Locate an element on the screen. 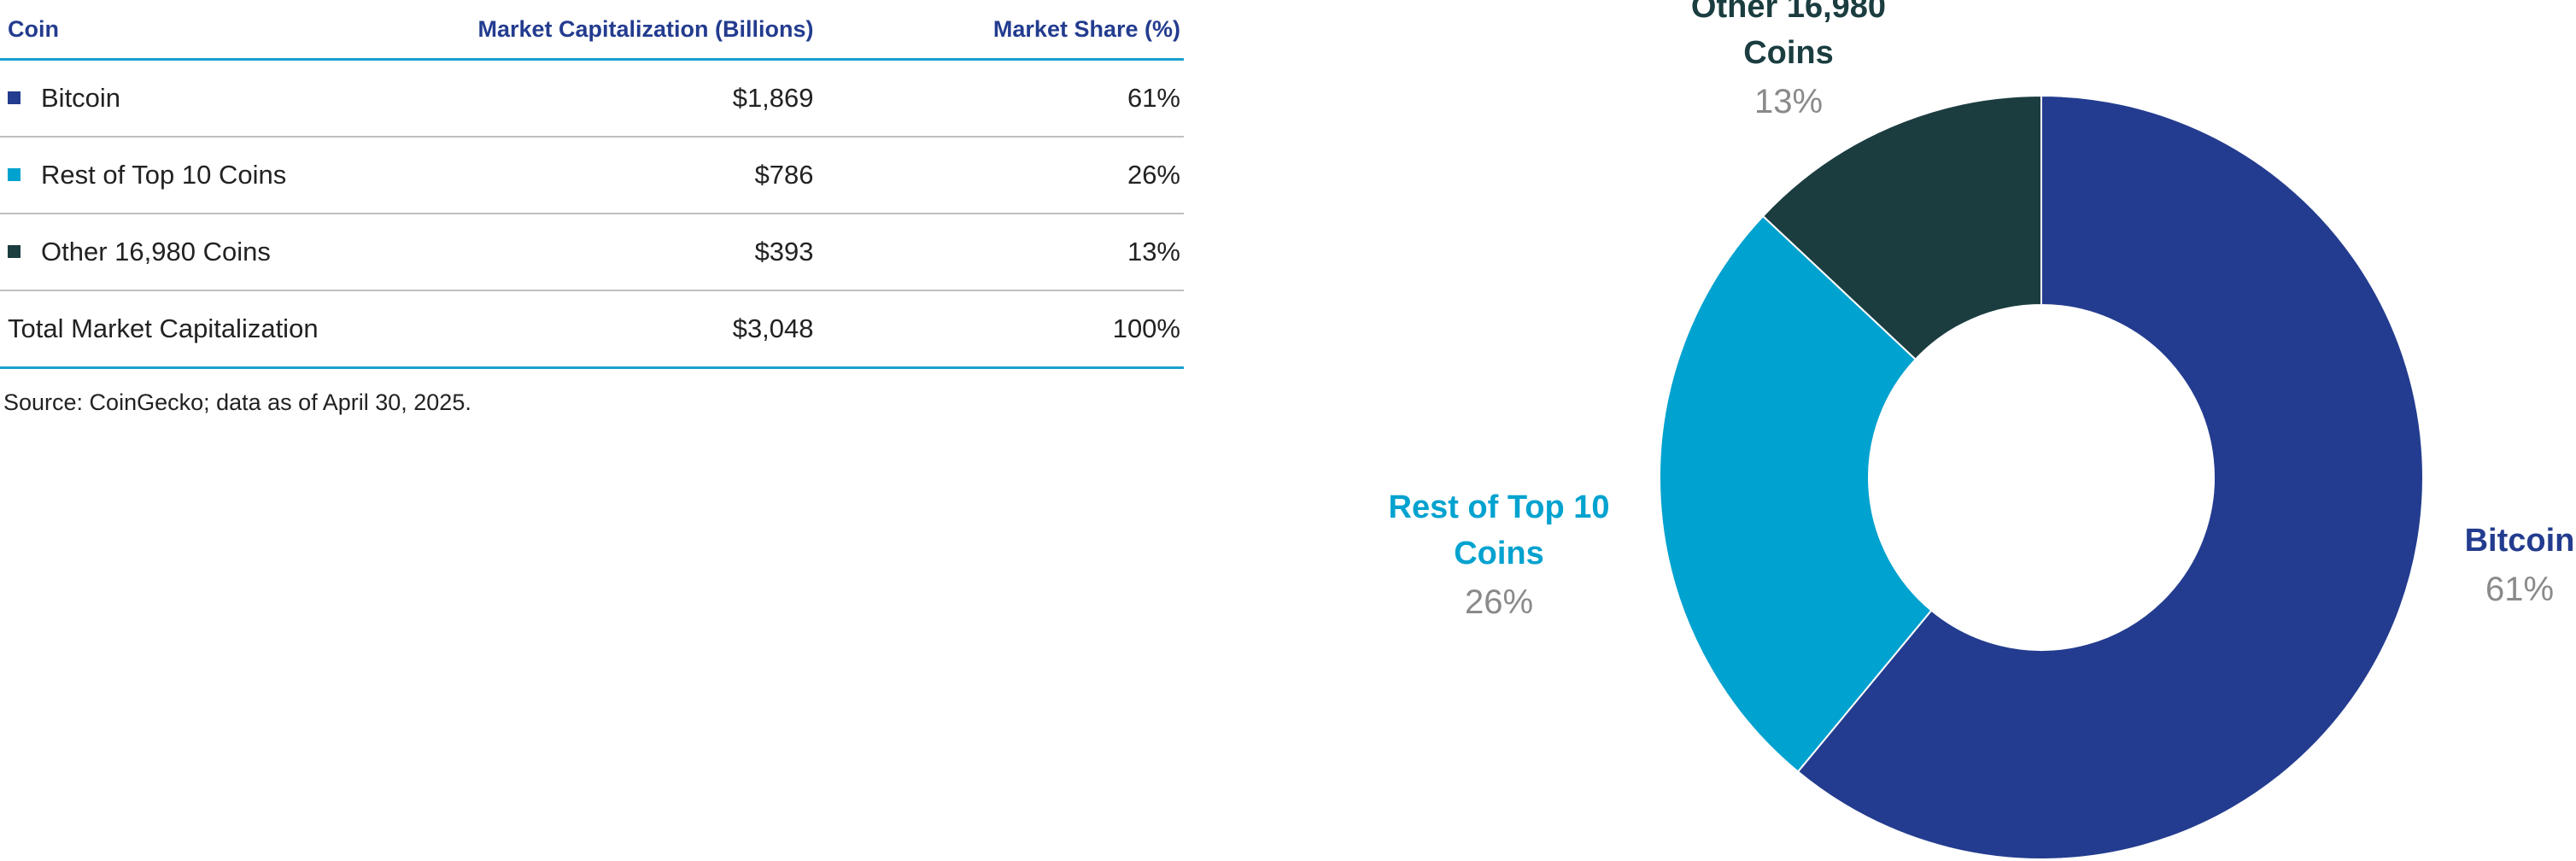 This screenshot has height=861, width=2576. rest-top10-label-percent: 26% is located at coordinates (1499, 602).